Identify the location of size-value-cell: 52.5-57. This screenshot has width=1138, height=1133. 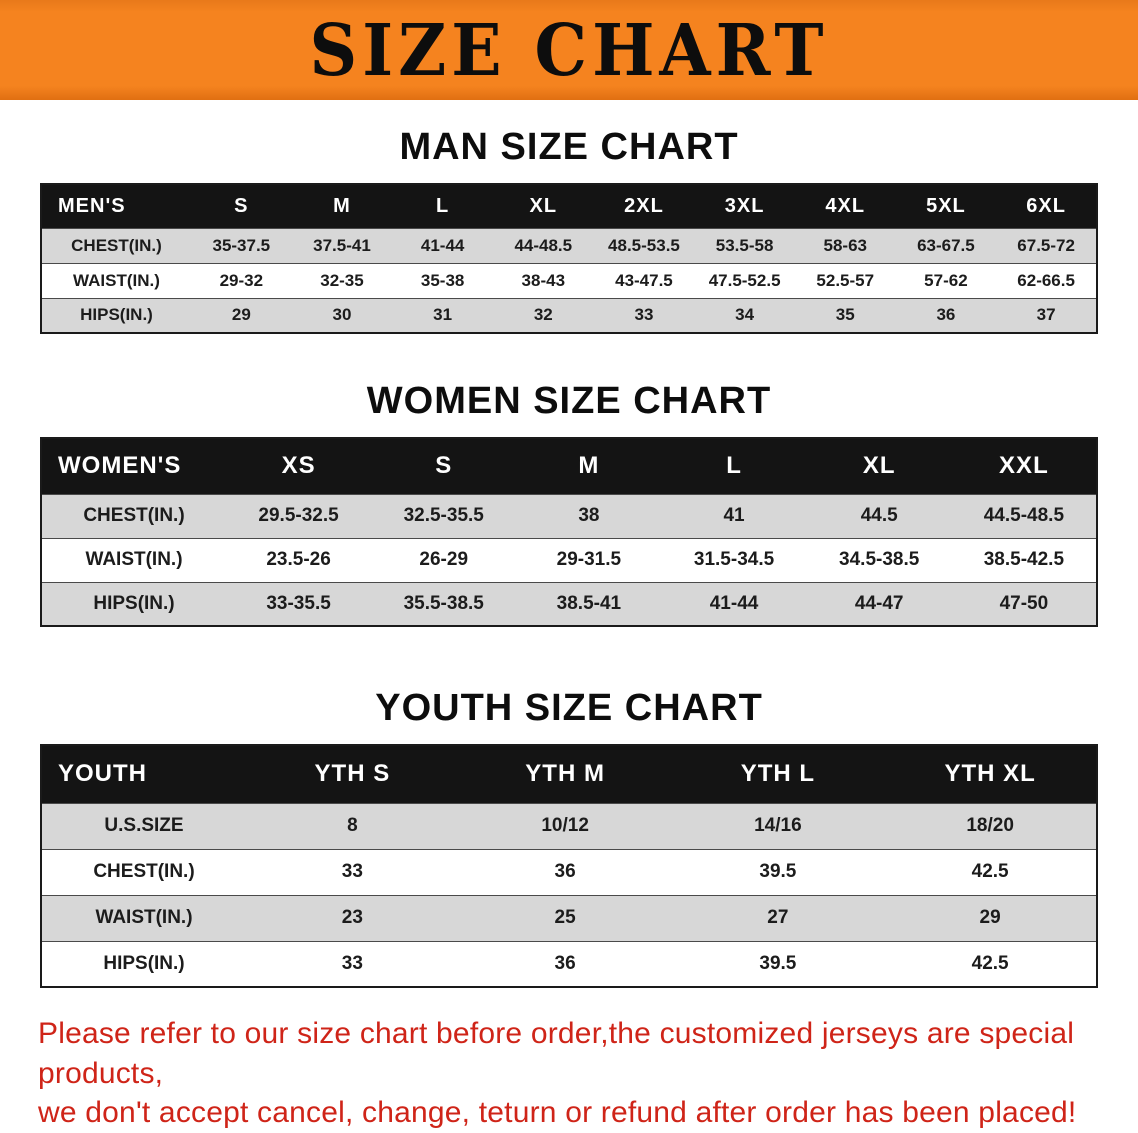
(845, 280).